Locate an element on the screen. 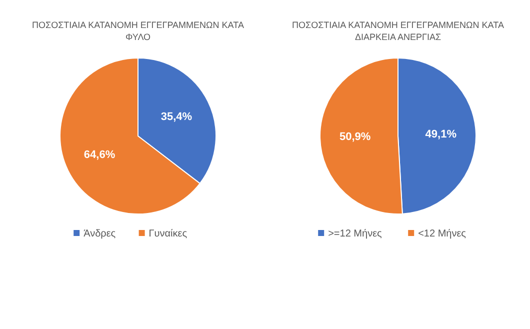 This screenshot has width=530, height=329. legend-label: Άνδρες is located at coordinates (100, 234).